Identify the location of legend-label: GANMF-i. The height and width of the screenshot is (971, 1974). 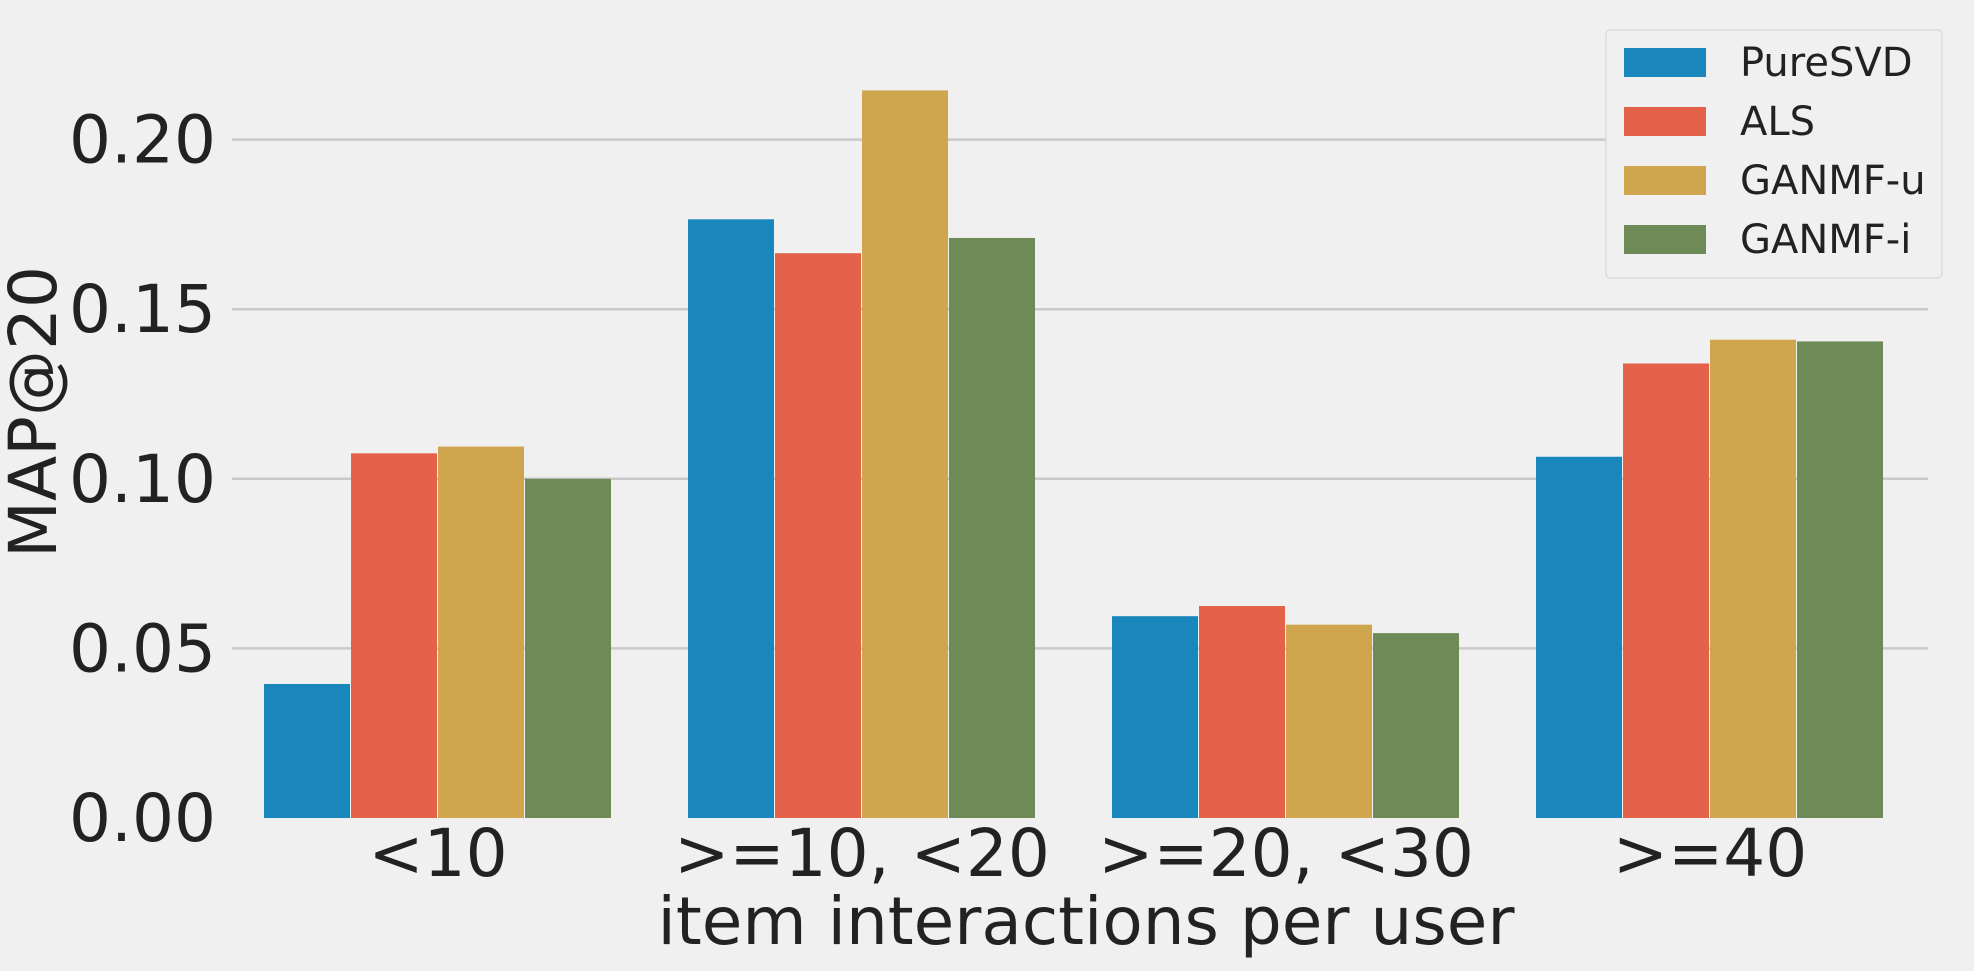
(1825, 240).